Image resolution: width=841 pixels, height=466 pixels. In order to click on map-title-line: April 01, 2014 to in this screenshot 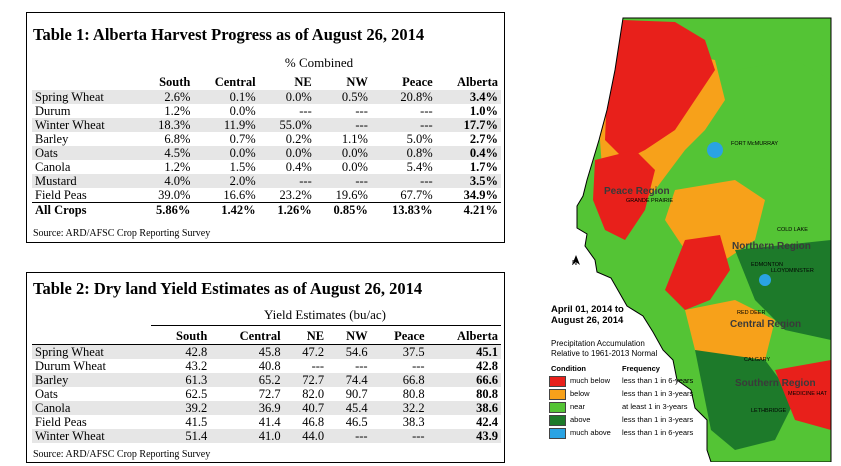, I will do `click(587, 309)`.